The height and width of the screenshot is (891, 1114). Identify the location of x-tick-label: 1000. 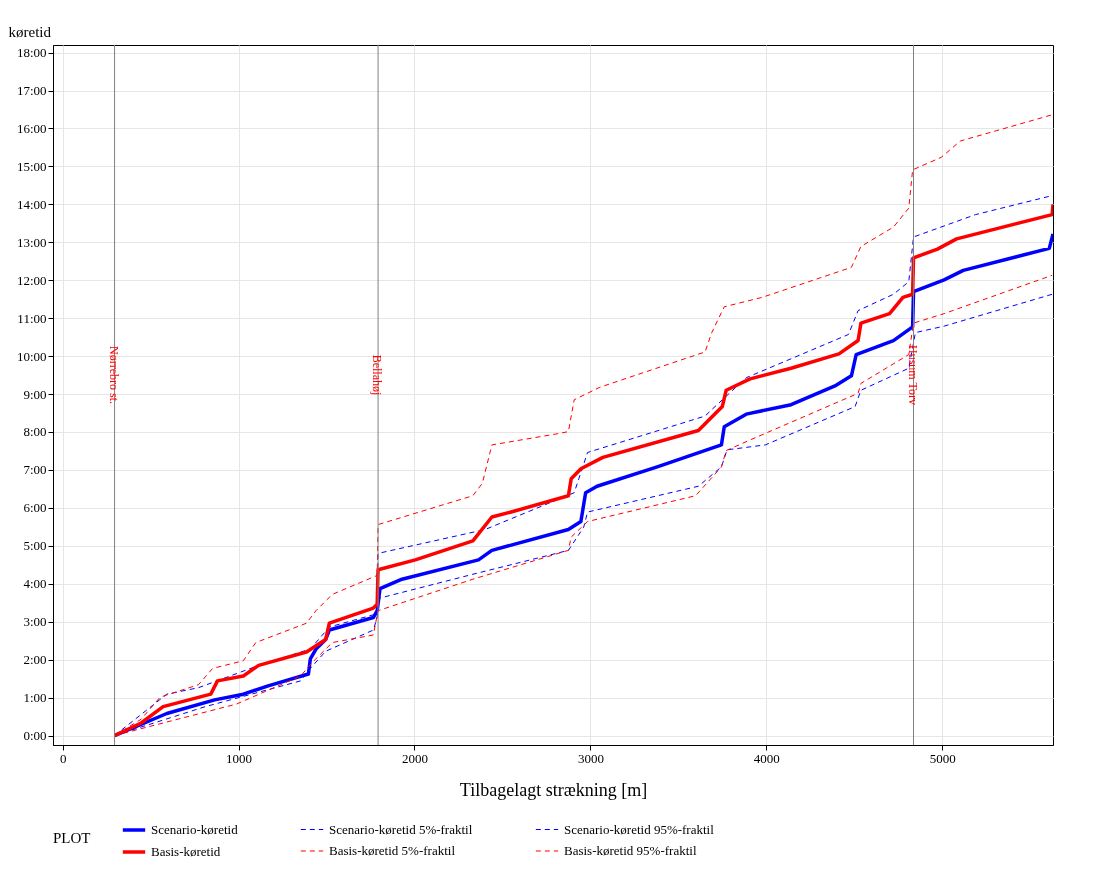
(239, 758).